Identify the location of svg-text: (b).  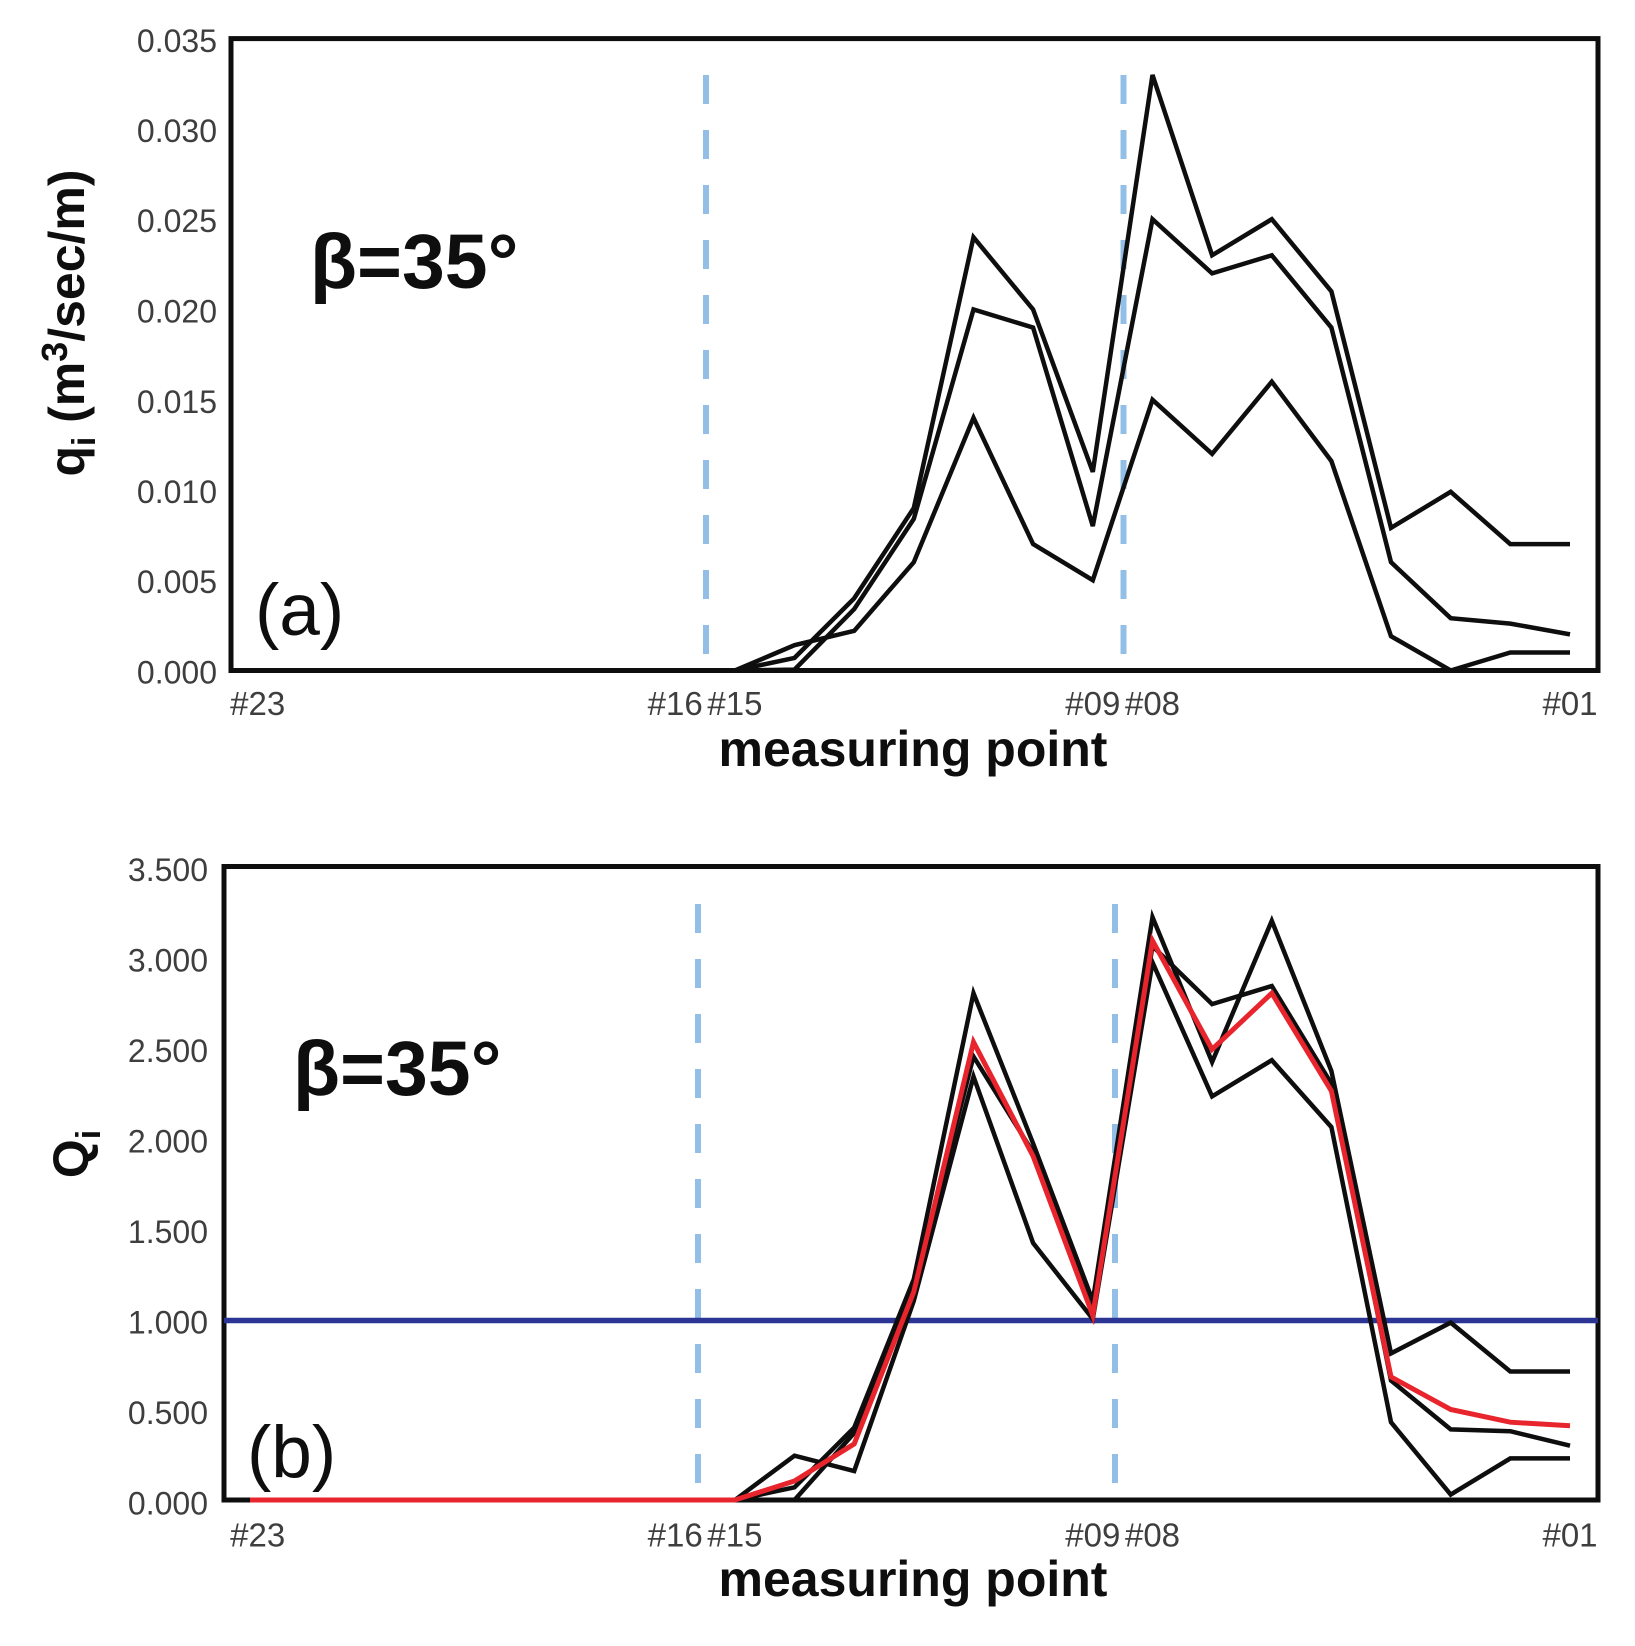
(291, 1452).